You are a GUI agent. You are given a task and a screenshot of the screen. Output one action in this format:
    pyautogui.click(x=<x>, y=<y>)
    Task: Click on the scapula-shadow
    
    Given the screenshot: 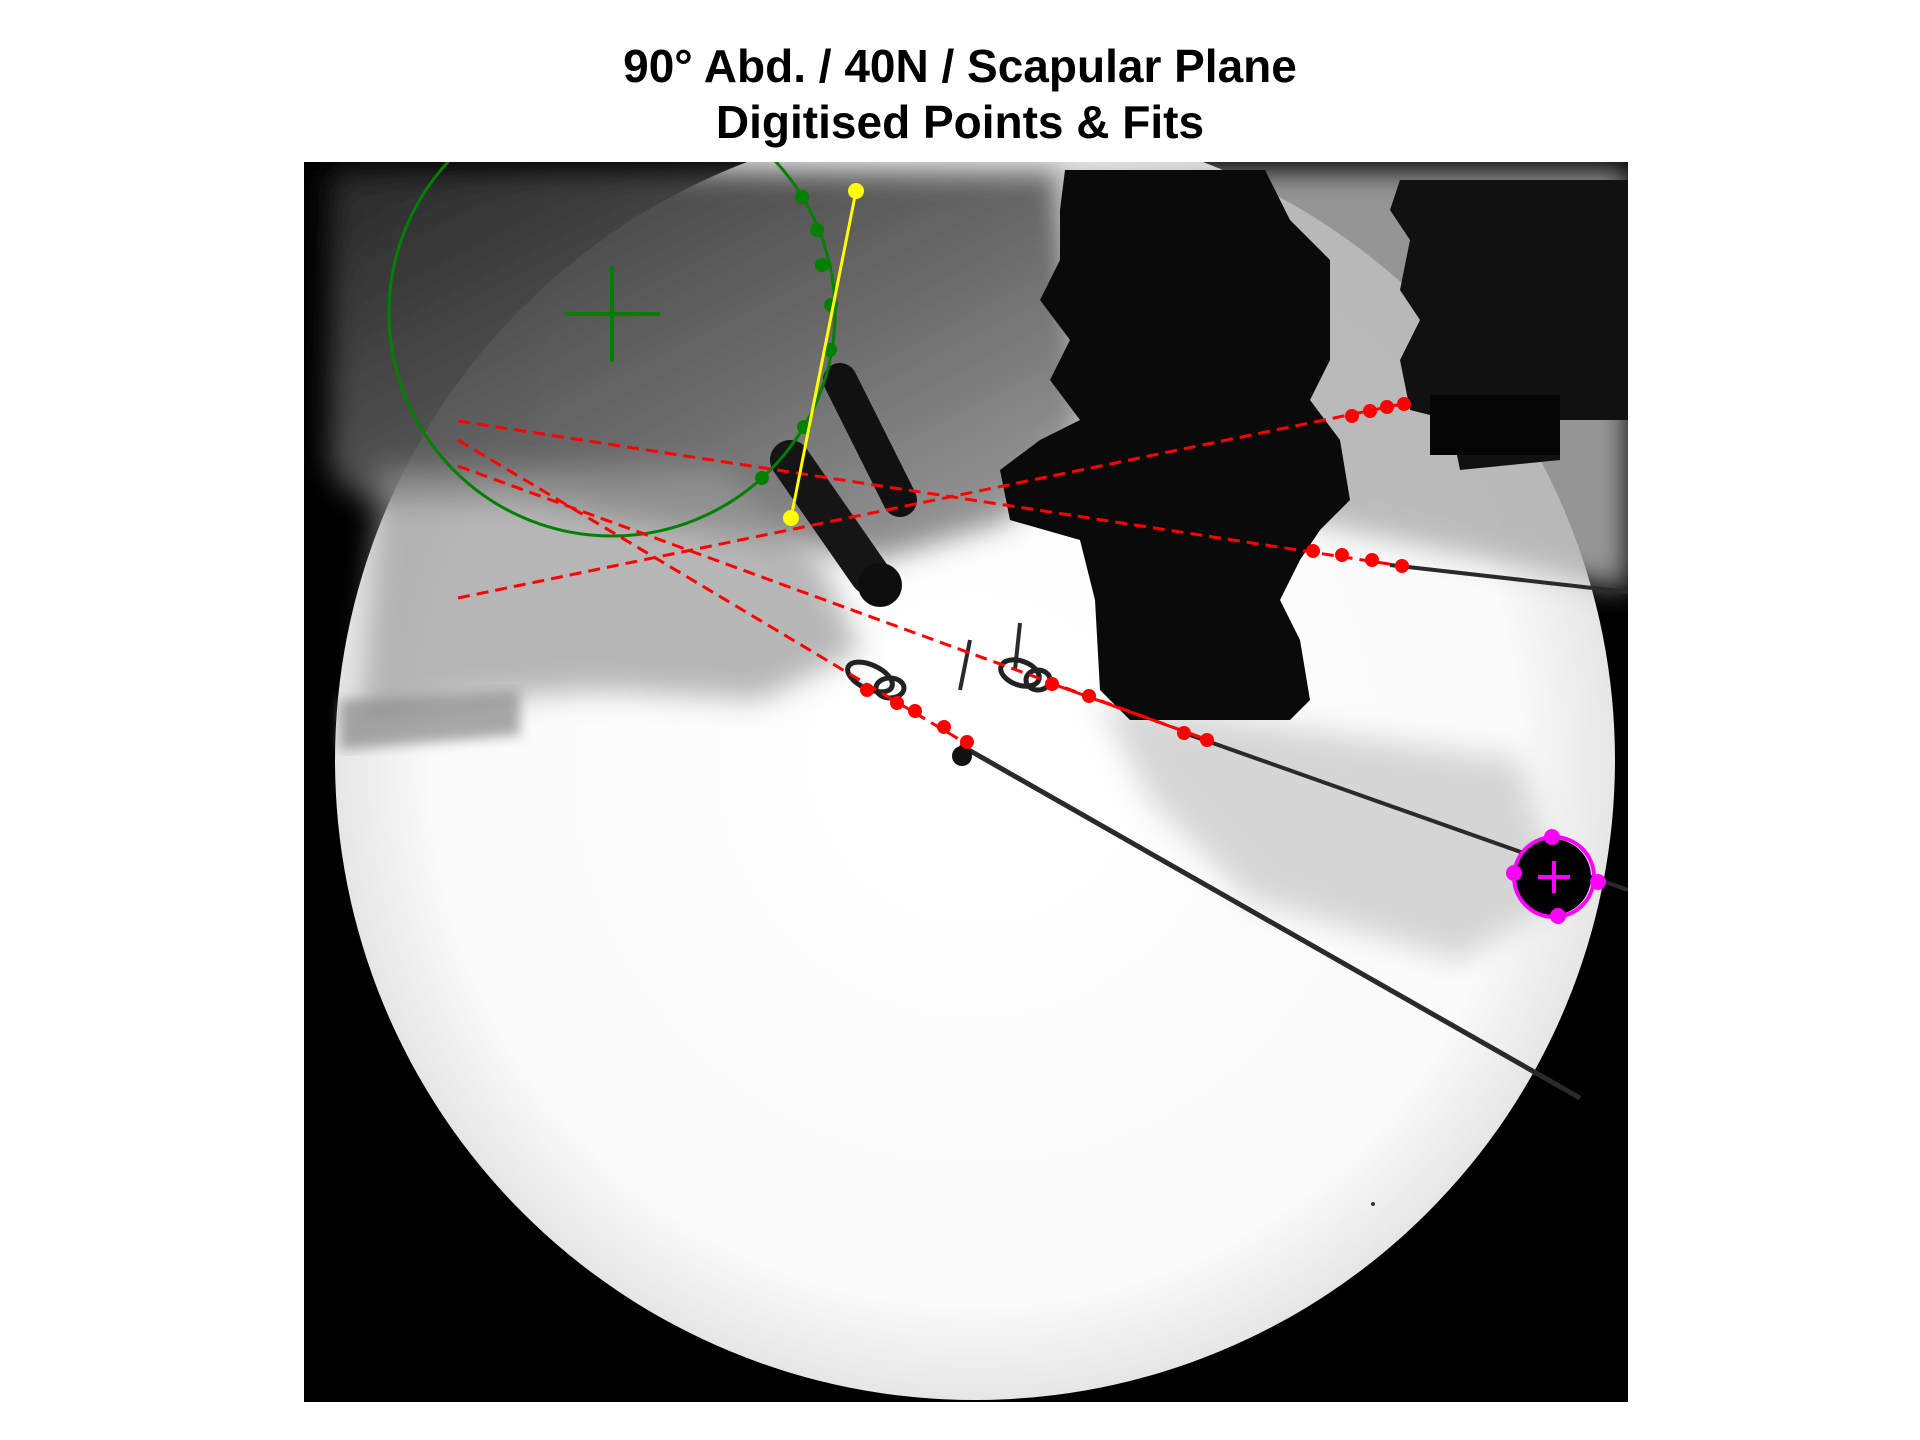 What is the action you would take?
    pyautogui.click(x=610, y=595)
    